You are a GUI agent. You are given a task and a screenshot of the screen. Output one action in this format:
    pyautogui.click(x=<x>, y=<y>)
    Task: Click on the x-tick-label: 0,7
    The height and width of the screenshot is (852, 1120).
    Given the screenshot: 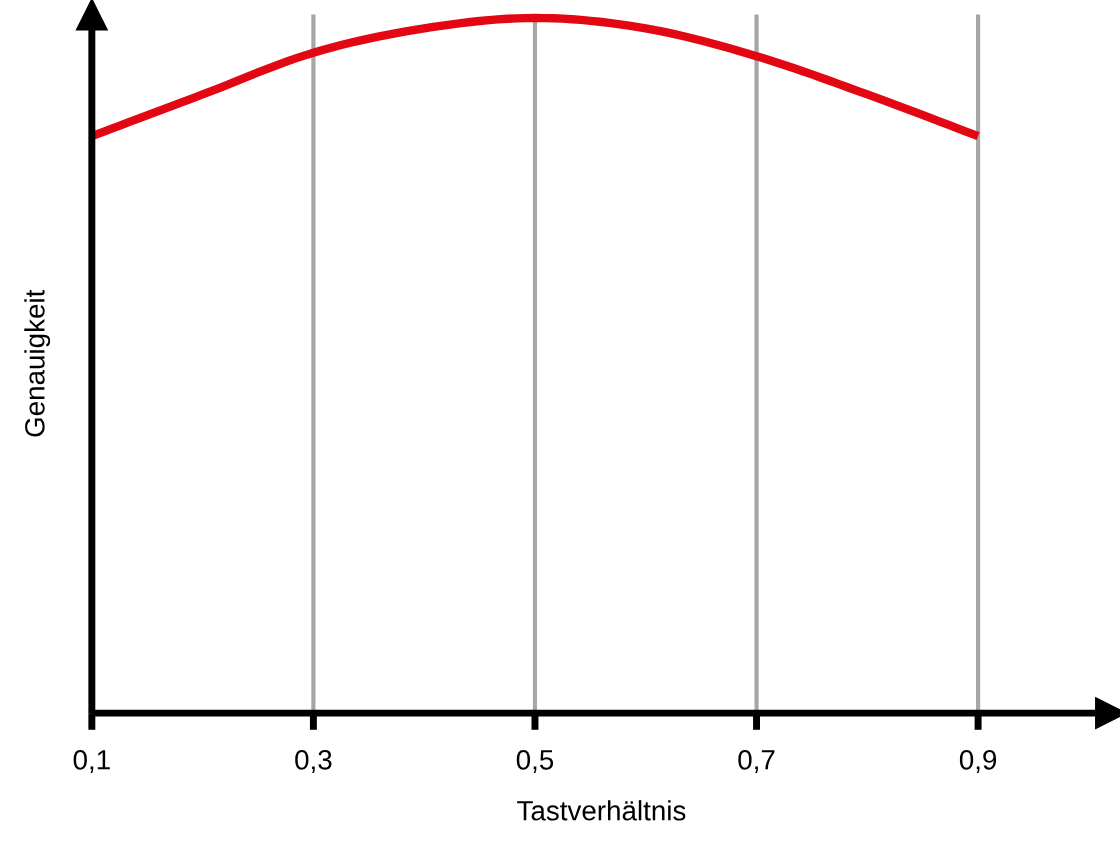 What is the action you would take?
    pyautogui.click(x=756, y=761)
    